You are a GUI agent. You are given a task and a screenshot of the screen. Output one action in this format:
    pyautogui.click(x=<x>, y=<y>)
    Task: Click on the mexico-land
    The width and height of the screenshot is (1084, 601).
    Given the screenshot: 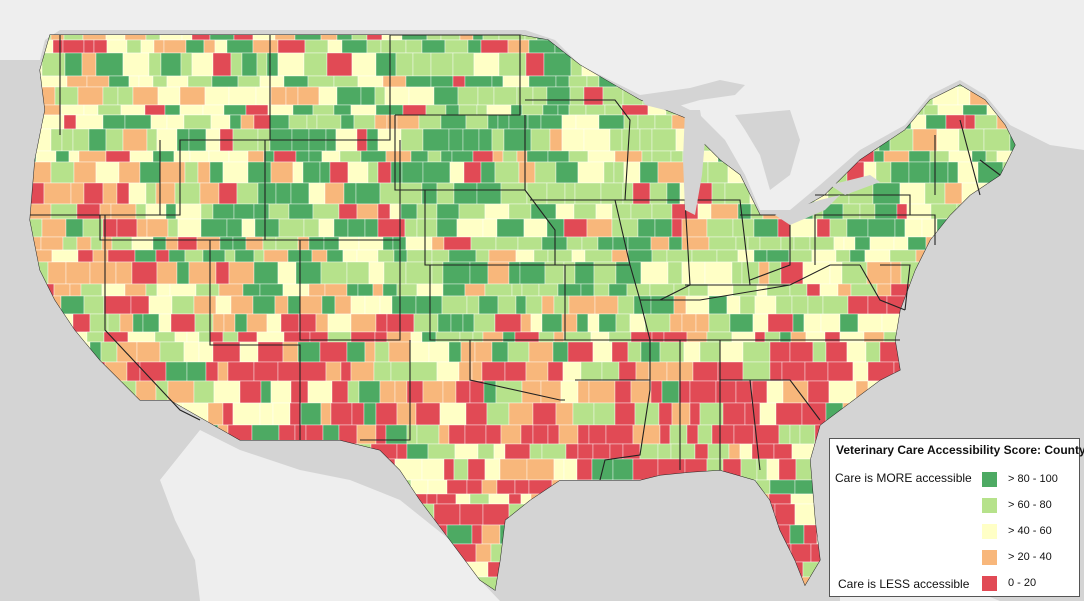 What is the action you would take?
    pyautogui.click(x=330, y=515)
    